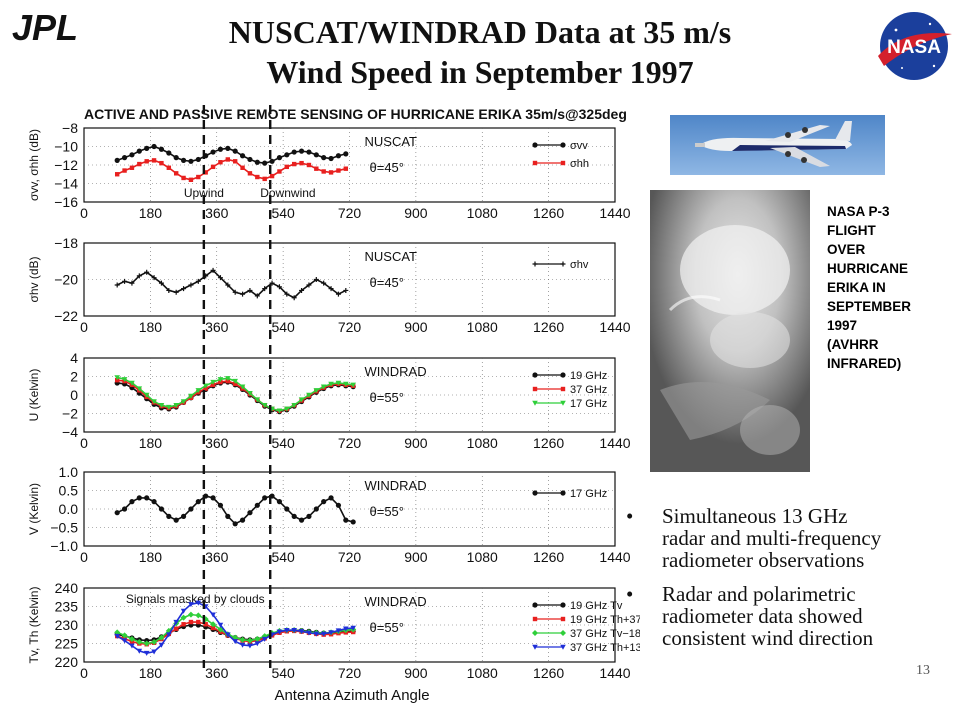  What do you see at coordinates (864, 363) in the screenshot?
I see `caption-line: INFRARED)` at bounding box center [864, 363].